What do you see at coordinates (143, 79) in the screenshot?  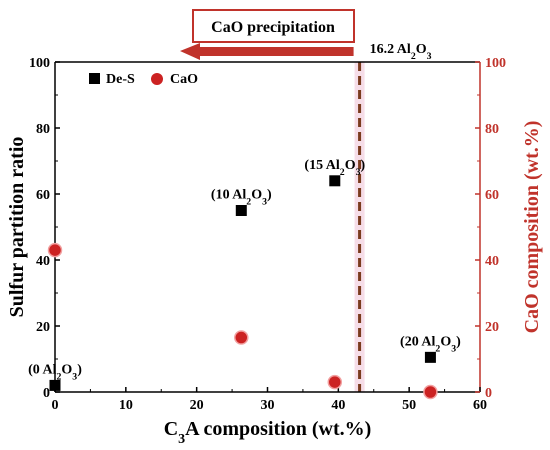 I see `legend: De-S CaO` at bounding box center [143, 79].